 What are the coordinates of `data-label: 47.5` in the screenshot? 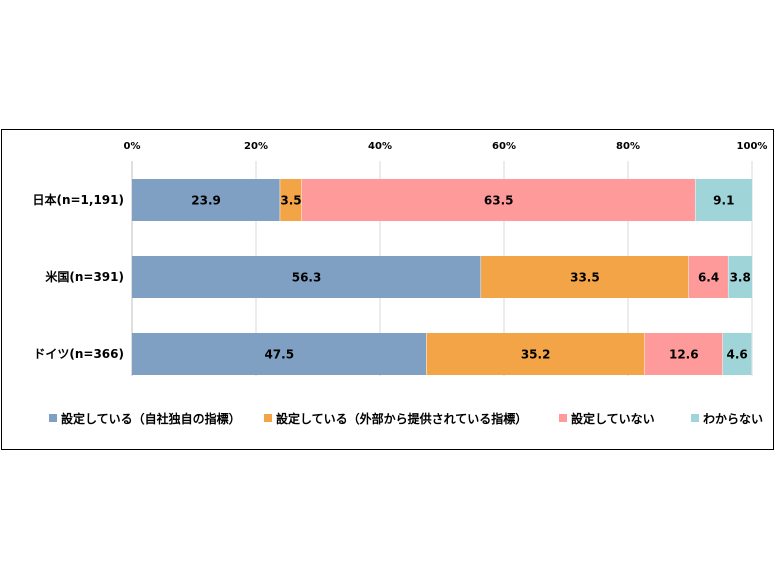 It's located at (279, 355).